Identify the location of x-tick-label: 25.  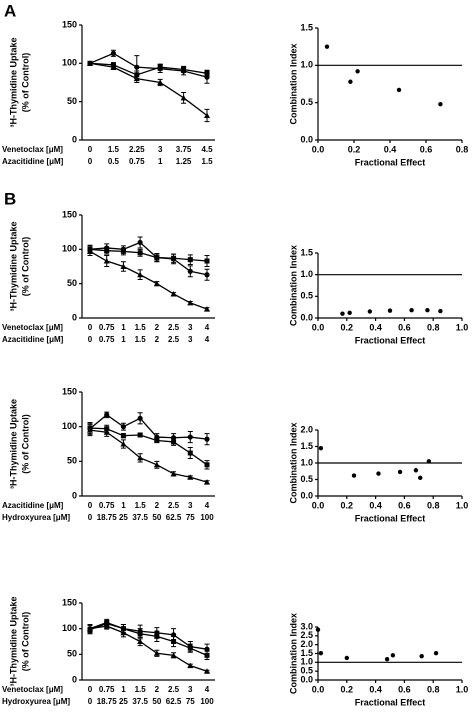
(123, 701).